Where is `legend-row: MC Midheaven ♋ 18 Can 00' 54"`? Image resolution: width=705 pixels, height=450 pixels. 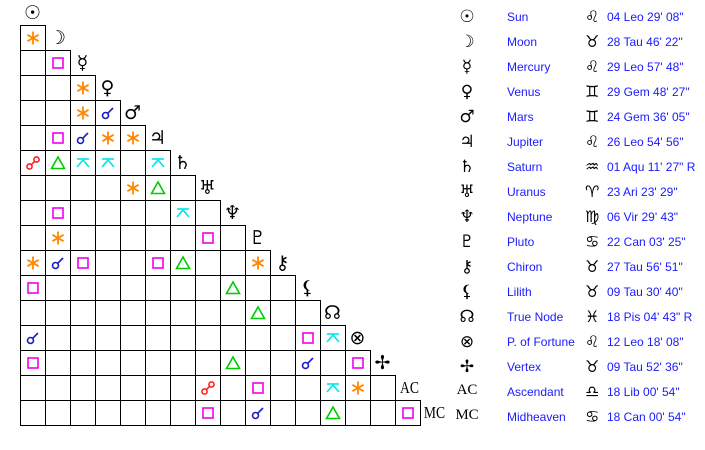 legend-row: MC Midheaven ♋ 18 Can 00' 54" is located at coordinates (580, 417).